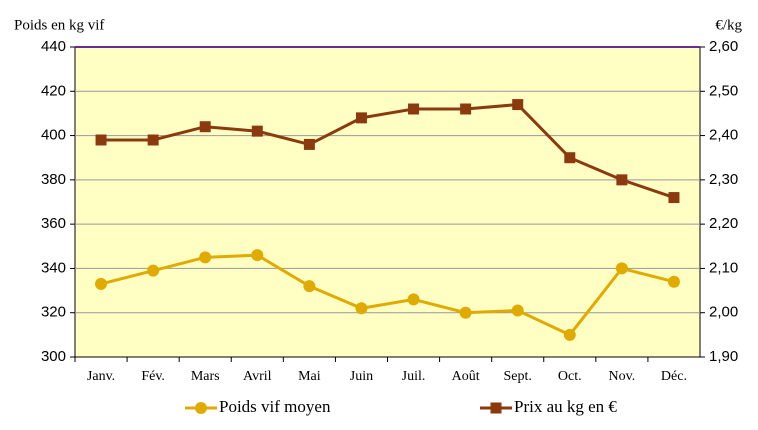  I want to click on y2-tick-label: 2,00, so click(723, 312).